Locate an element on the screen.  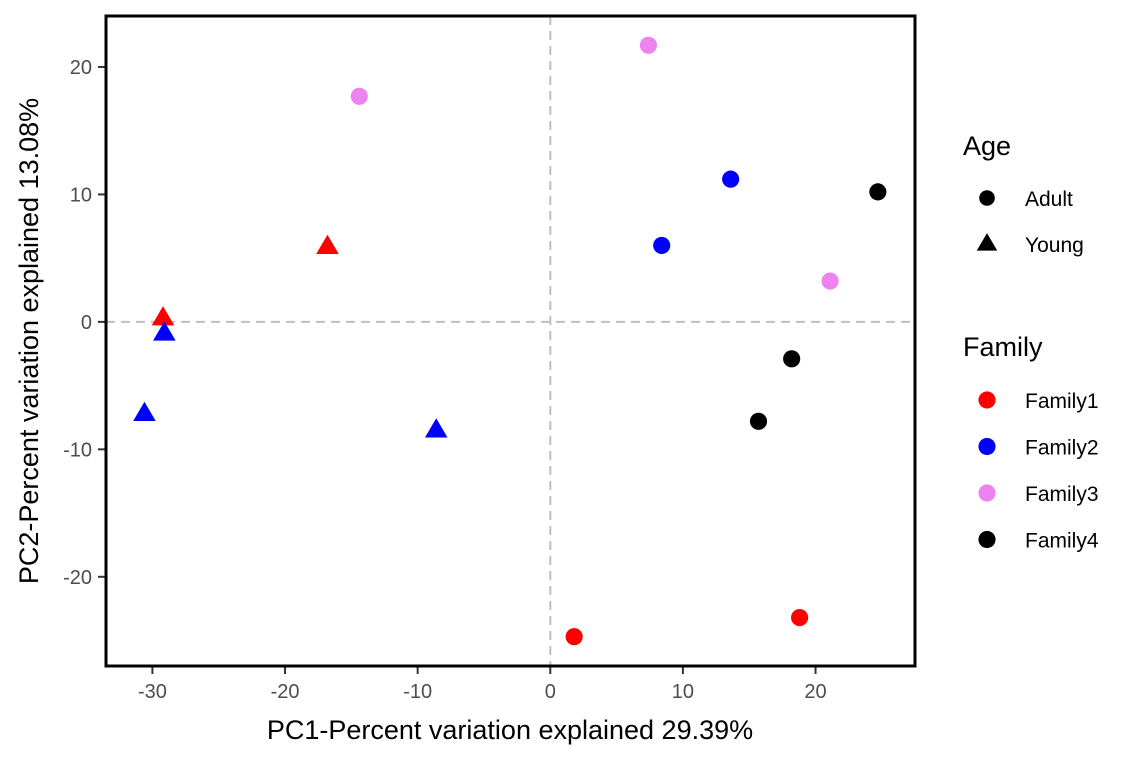
y-axis: -20 -10 0 10 20 is located at coordinates (84, 323).